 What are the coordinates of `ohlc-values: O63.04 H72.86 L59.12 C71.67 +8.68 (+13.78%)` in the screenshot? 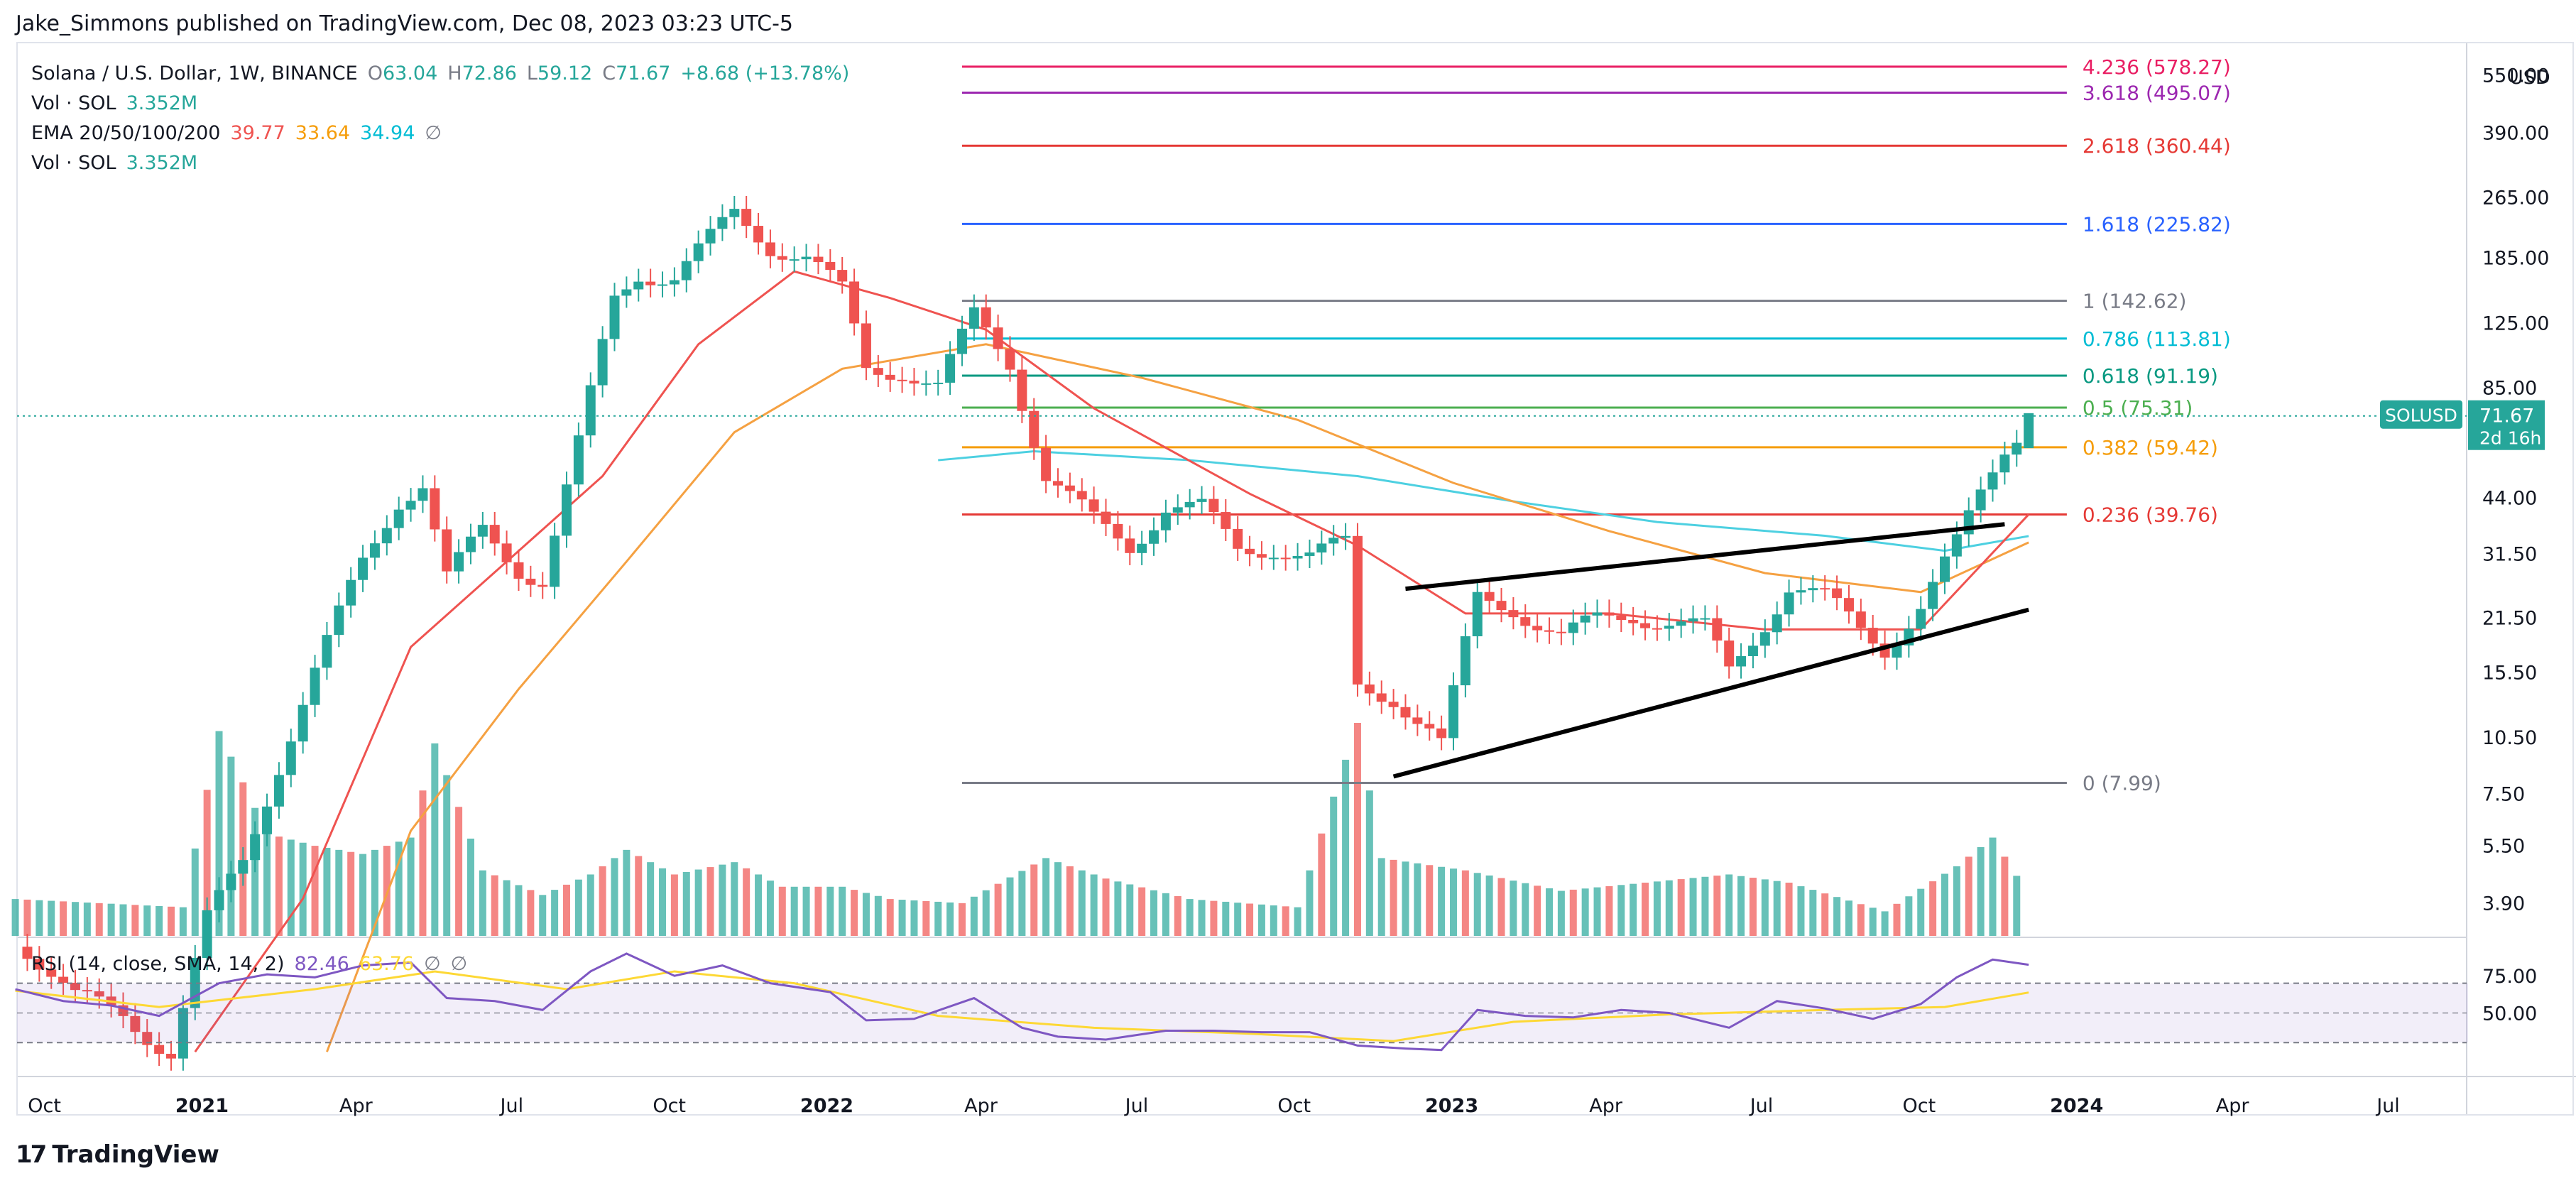 It's located at (608, 73).